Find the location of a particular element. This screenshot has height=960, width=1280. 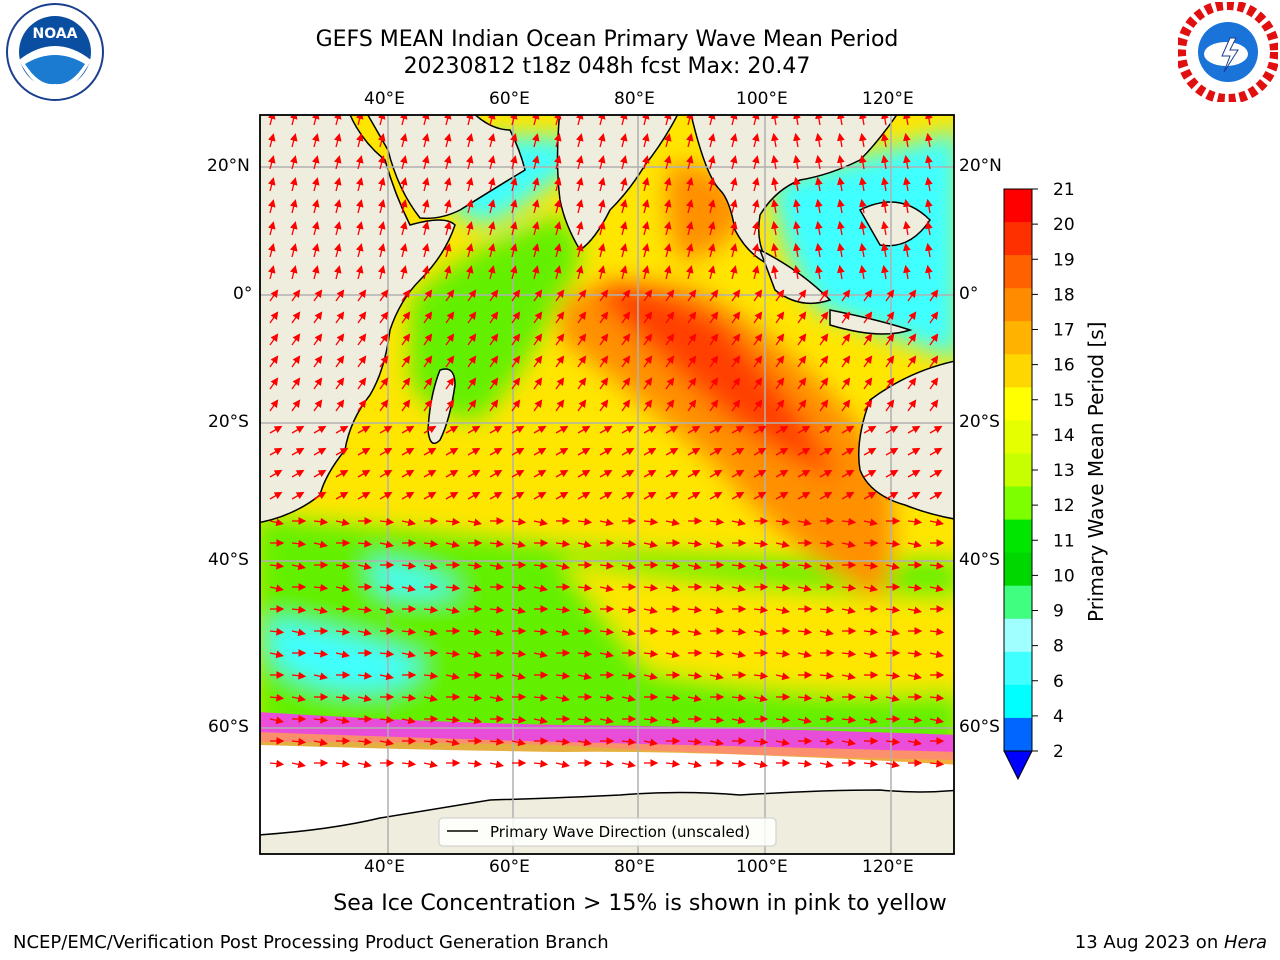

colorbar: 21 20 19 18 17 16 15 14 13 12 11 10 9 8 6 4 2 is located at coordinates (1039, 480).